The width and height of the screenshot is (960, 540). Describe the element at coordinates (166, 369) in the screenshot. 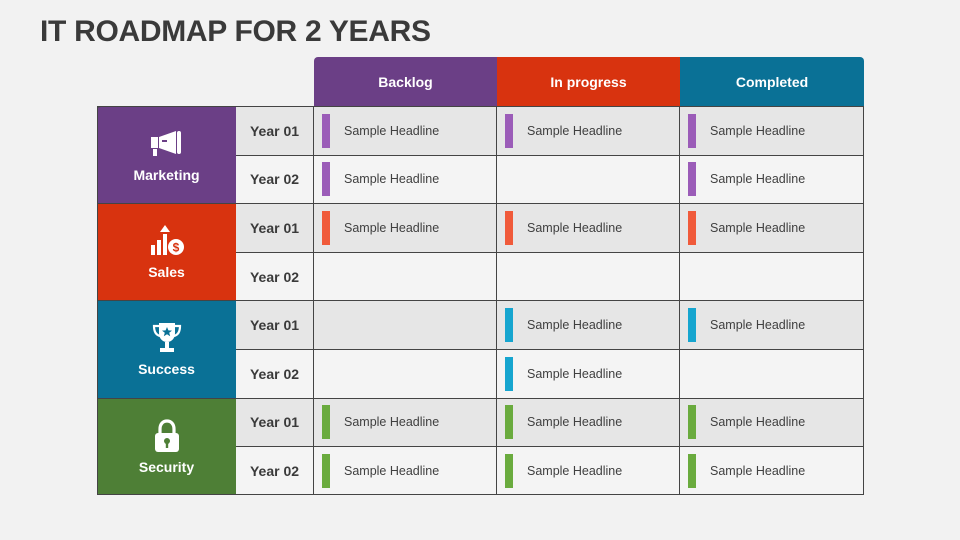

I see `category-label: Success` at that location.